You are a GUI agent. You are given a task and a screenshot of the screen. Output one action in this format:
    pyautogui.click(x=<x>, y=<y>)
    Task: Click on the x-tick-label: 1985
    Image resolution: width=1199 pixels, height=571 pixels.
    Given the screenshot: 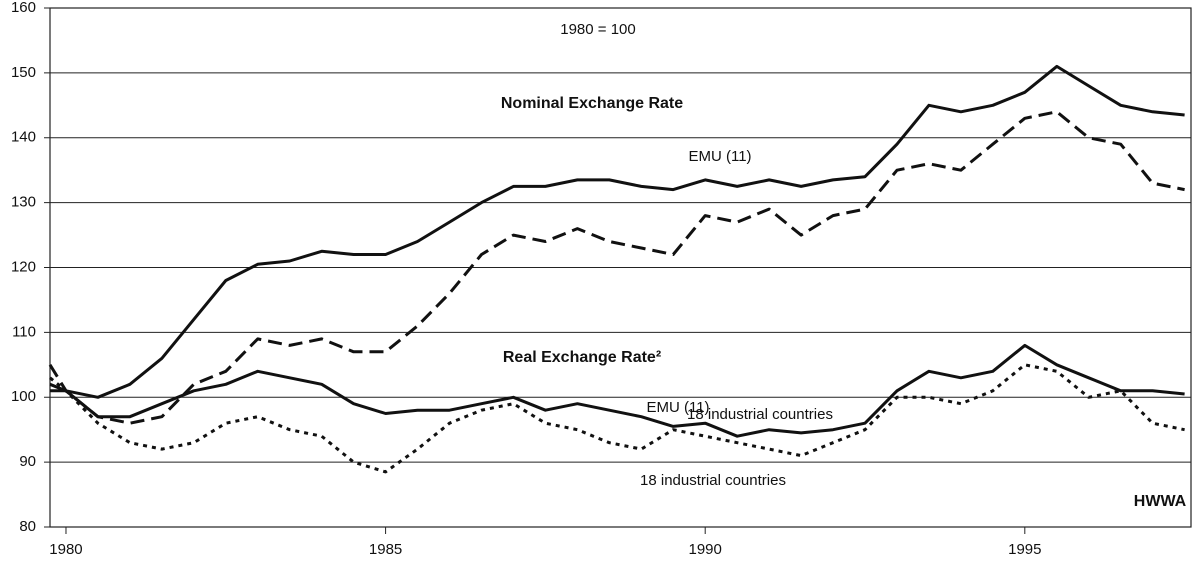 What is the action you would take?
    pyautogui.click(x=385, y=549)
    